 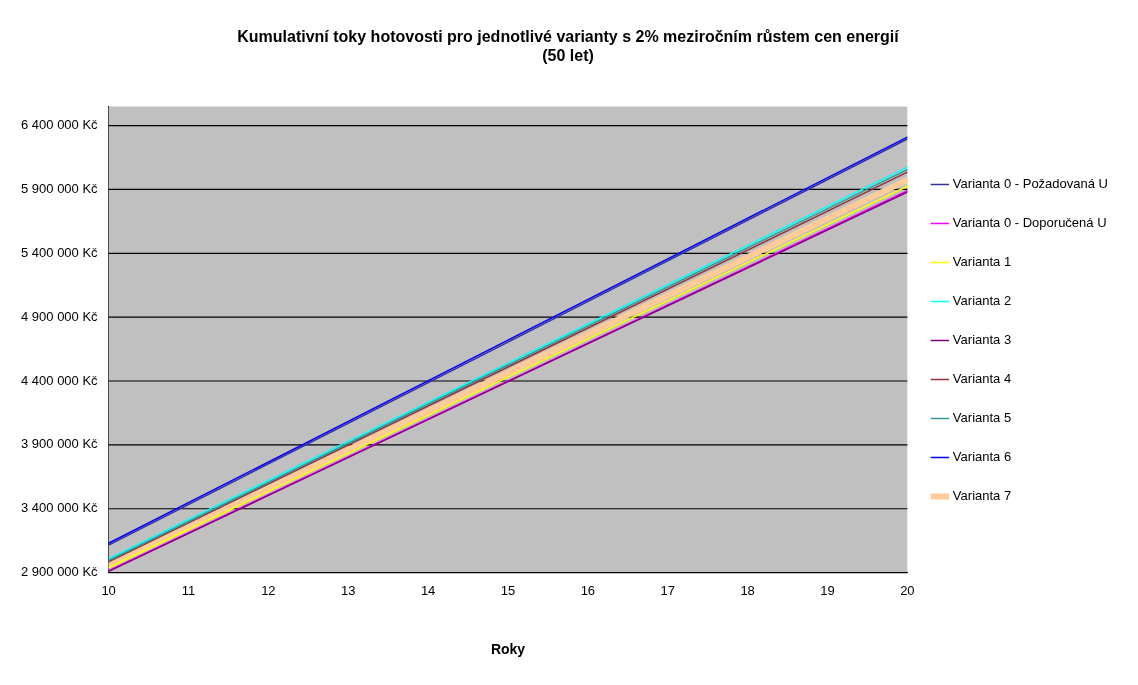 What do you see at coordinates (428, 590) in the screenshot?
I see `x-tick-label: 14` at bounding box center [428, 590].